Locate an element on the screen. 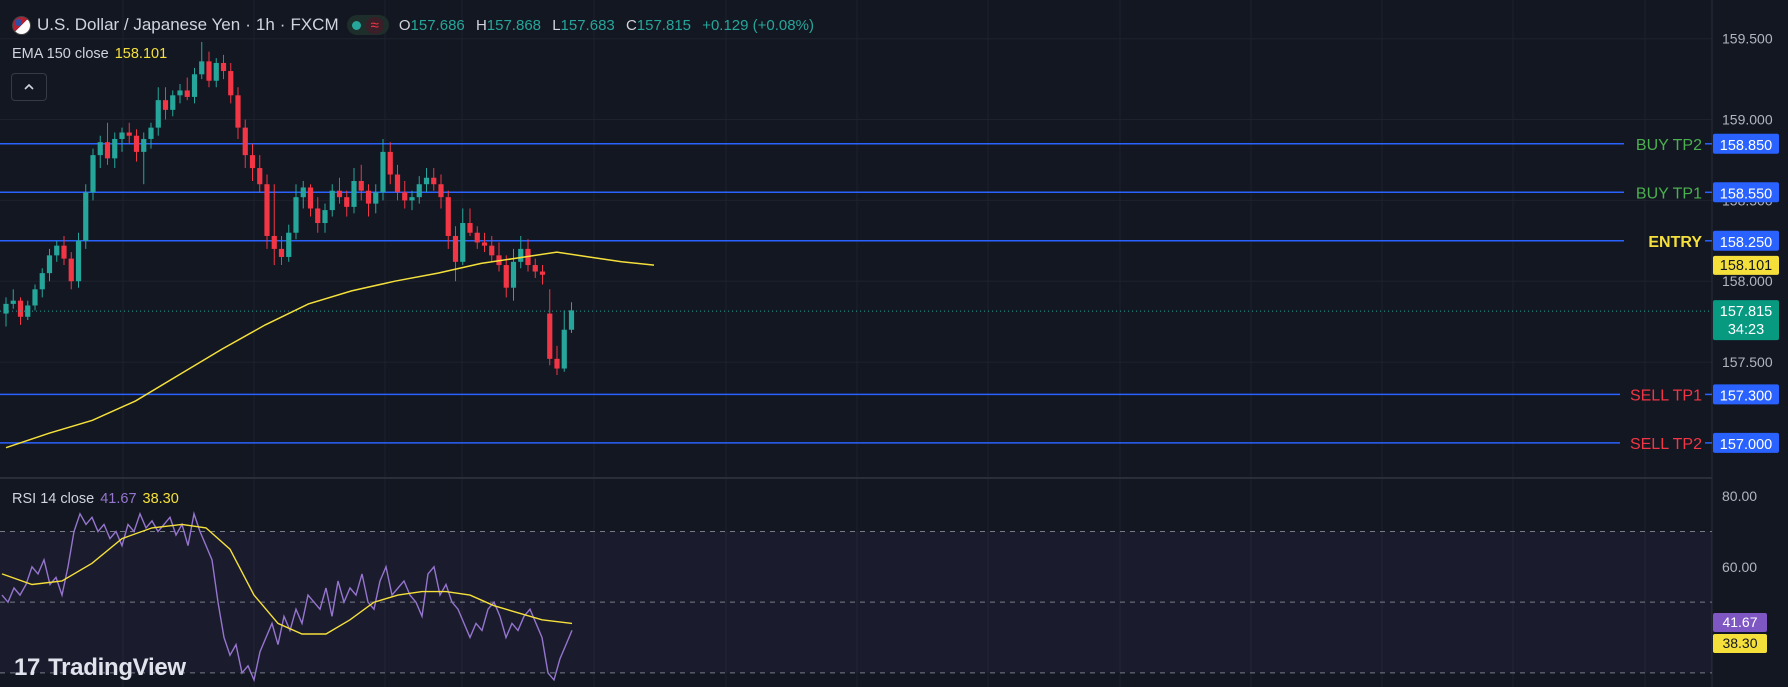 This screenshot has height=687, width=1788. symbol-name: U.S. Dollar / Japanese Yen is located at coordinates (139, 24).